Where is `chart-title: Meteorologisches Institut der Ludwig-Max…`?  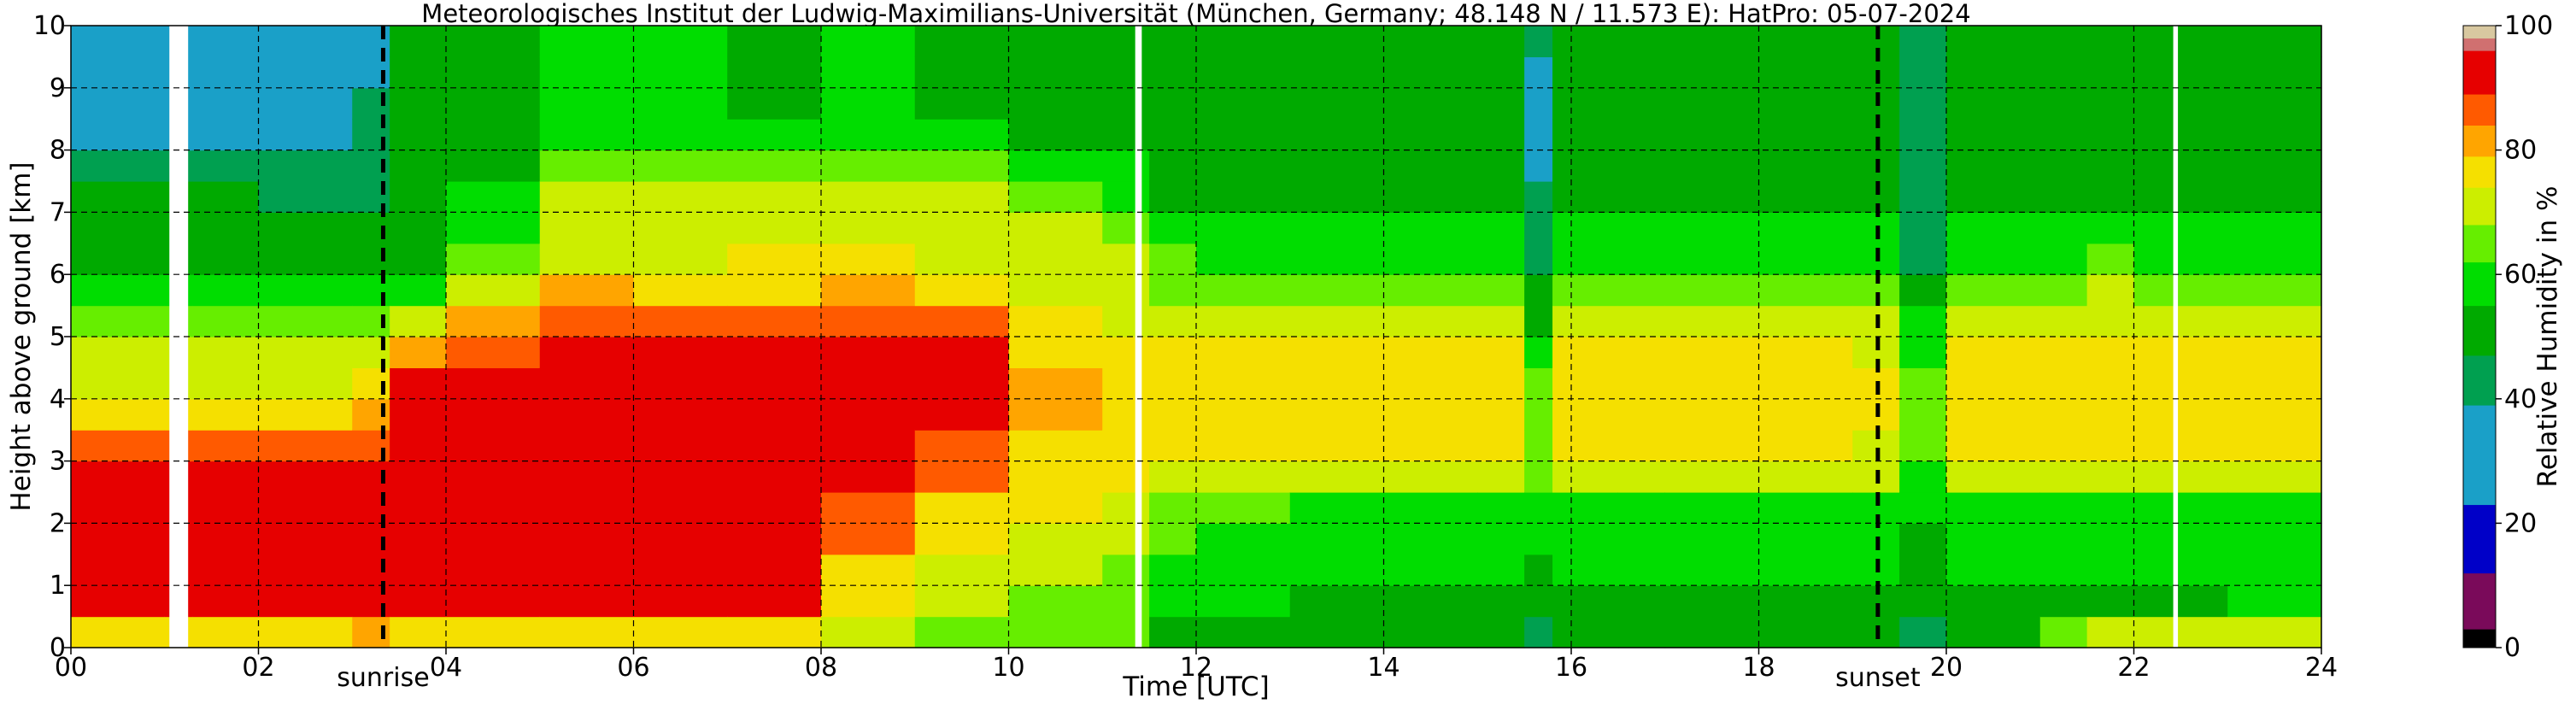 chart-title: Meteorologisches Institut der Ludwig-Max… is located at coordinates (1195, 14).